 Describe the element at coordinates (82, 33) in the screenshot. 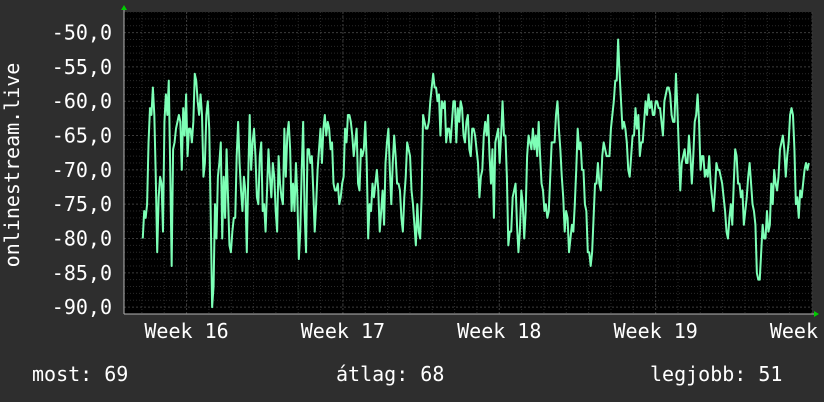

I see `y-tick-label: -50,0` at that location.